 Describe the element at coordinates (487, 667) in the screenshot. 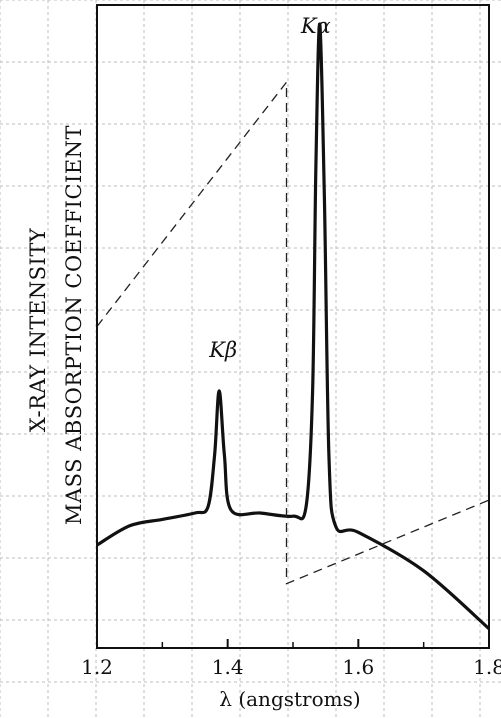

I see `x-tick-label: 1.8` at that location.